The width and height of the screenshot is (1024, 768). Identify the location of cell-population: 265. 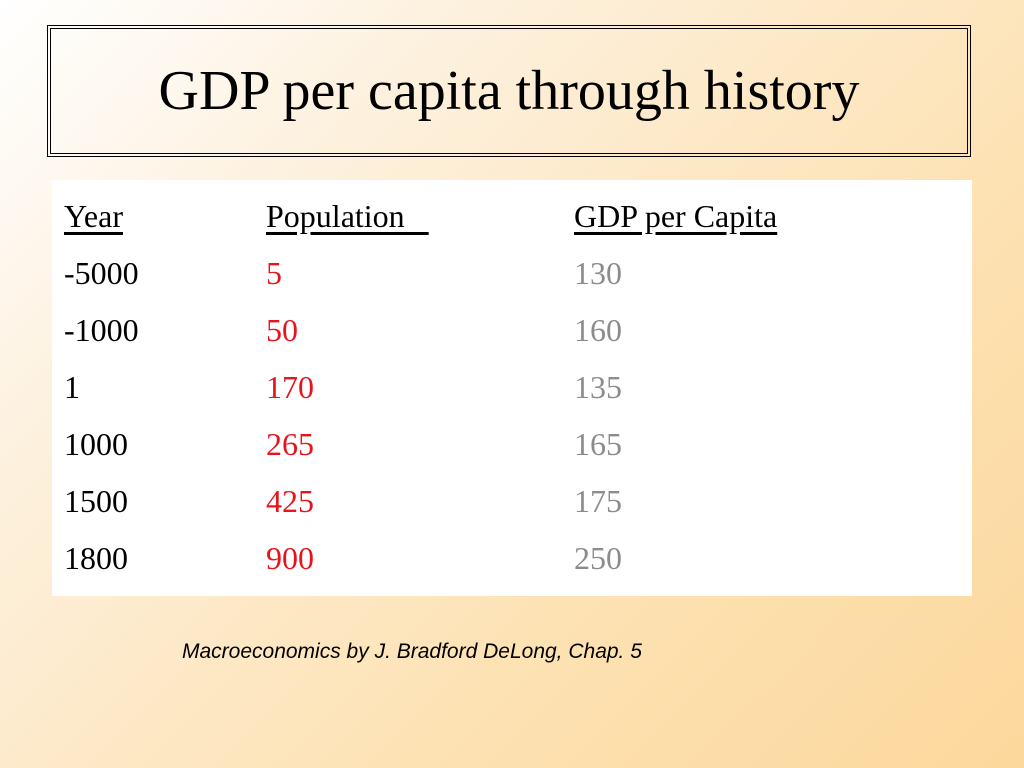
(290, 444).